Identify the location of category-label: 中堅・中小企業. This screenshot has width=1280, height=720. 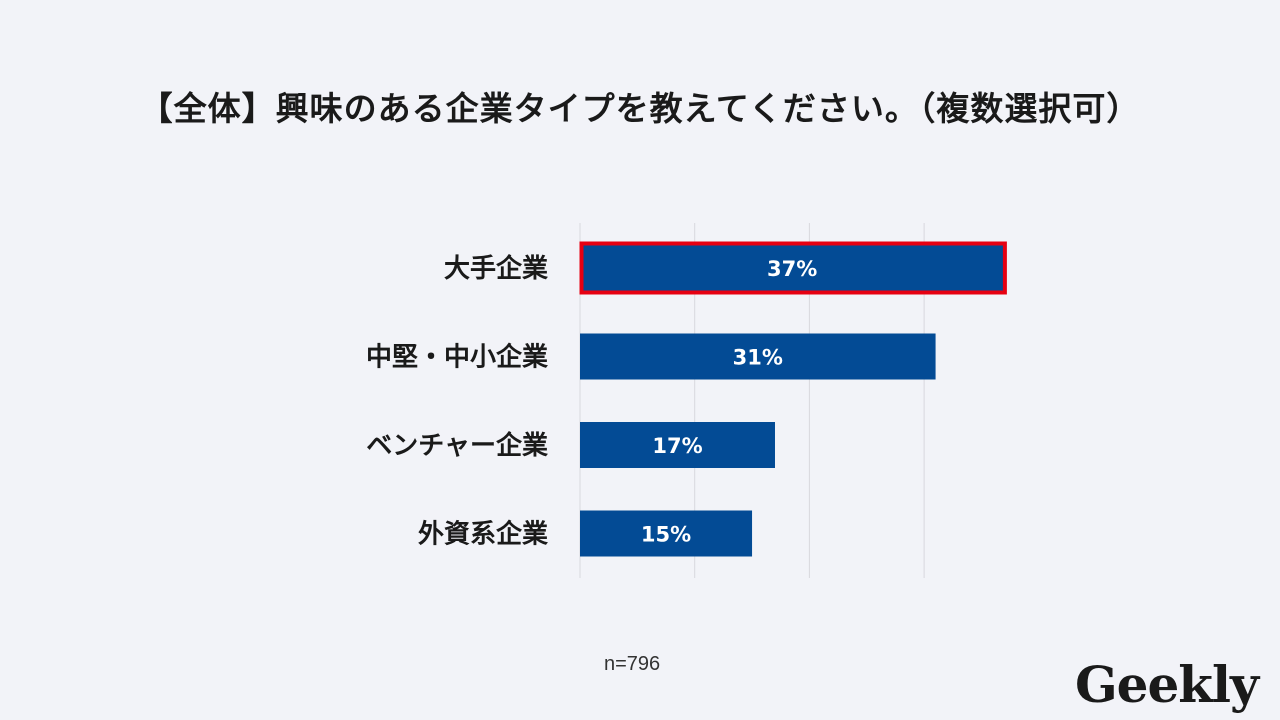
(457, 357).